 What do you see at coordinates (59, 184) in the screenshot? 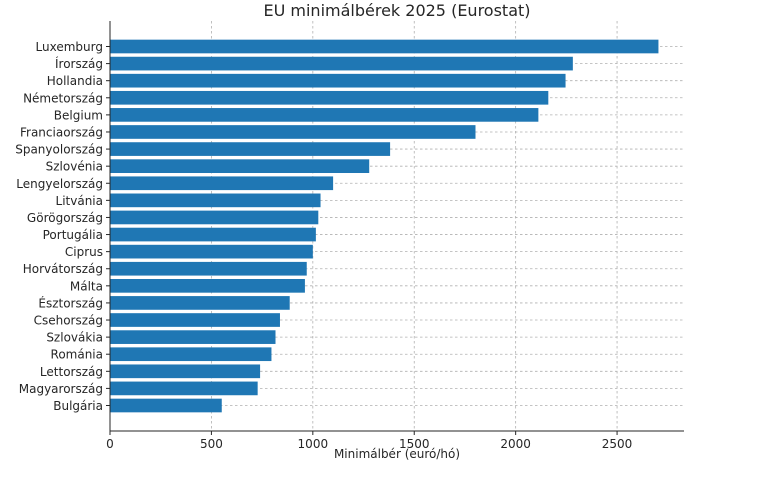
I see `category-label: Lengyelország` at bounding box center [59, 184].